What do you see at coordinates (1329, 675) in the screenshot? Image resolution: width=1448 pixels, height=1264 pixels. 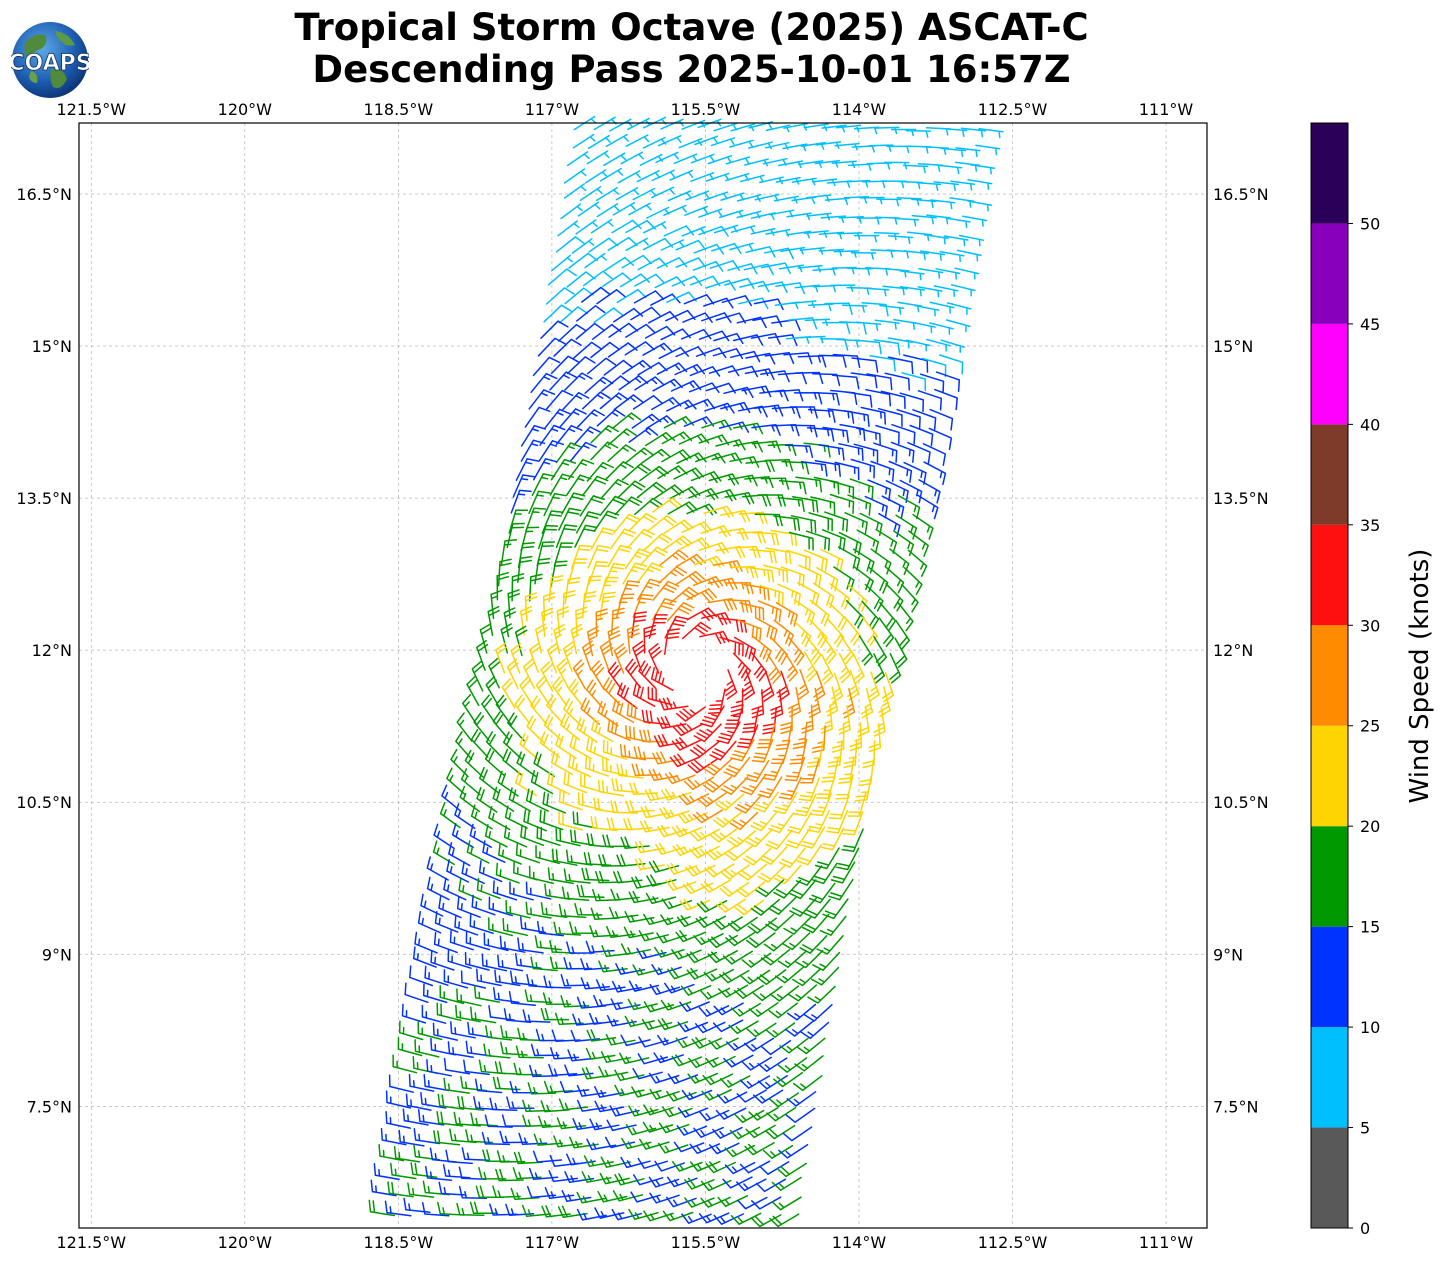 I see `colorbar-frame` at bounding box center [1329, 675].